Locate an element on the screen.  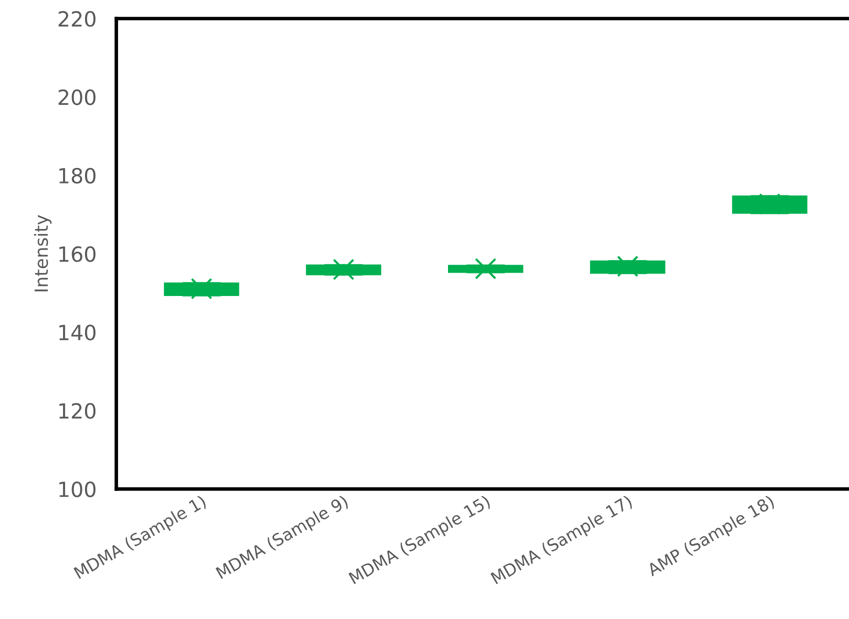
y-tick-label: 200 is located at coordinates (77, 97).